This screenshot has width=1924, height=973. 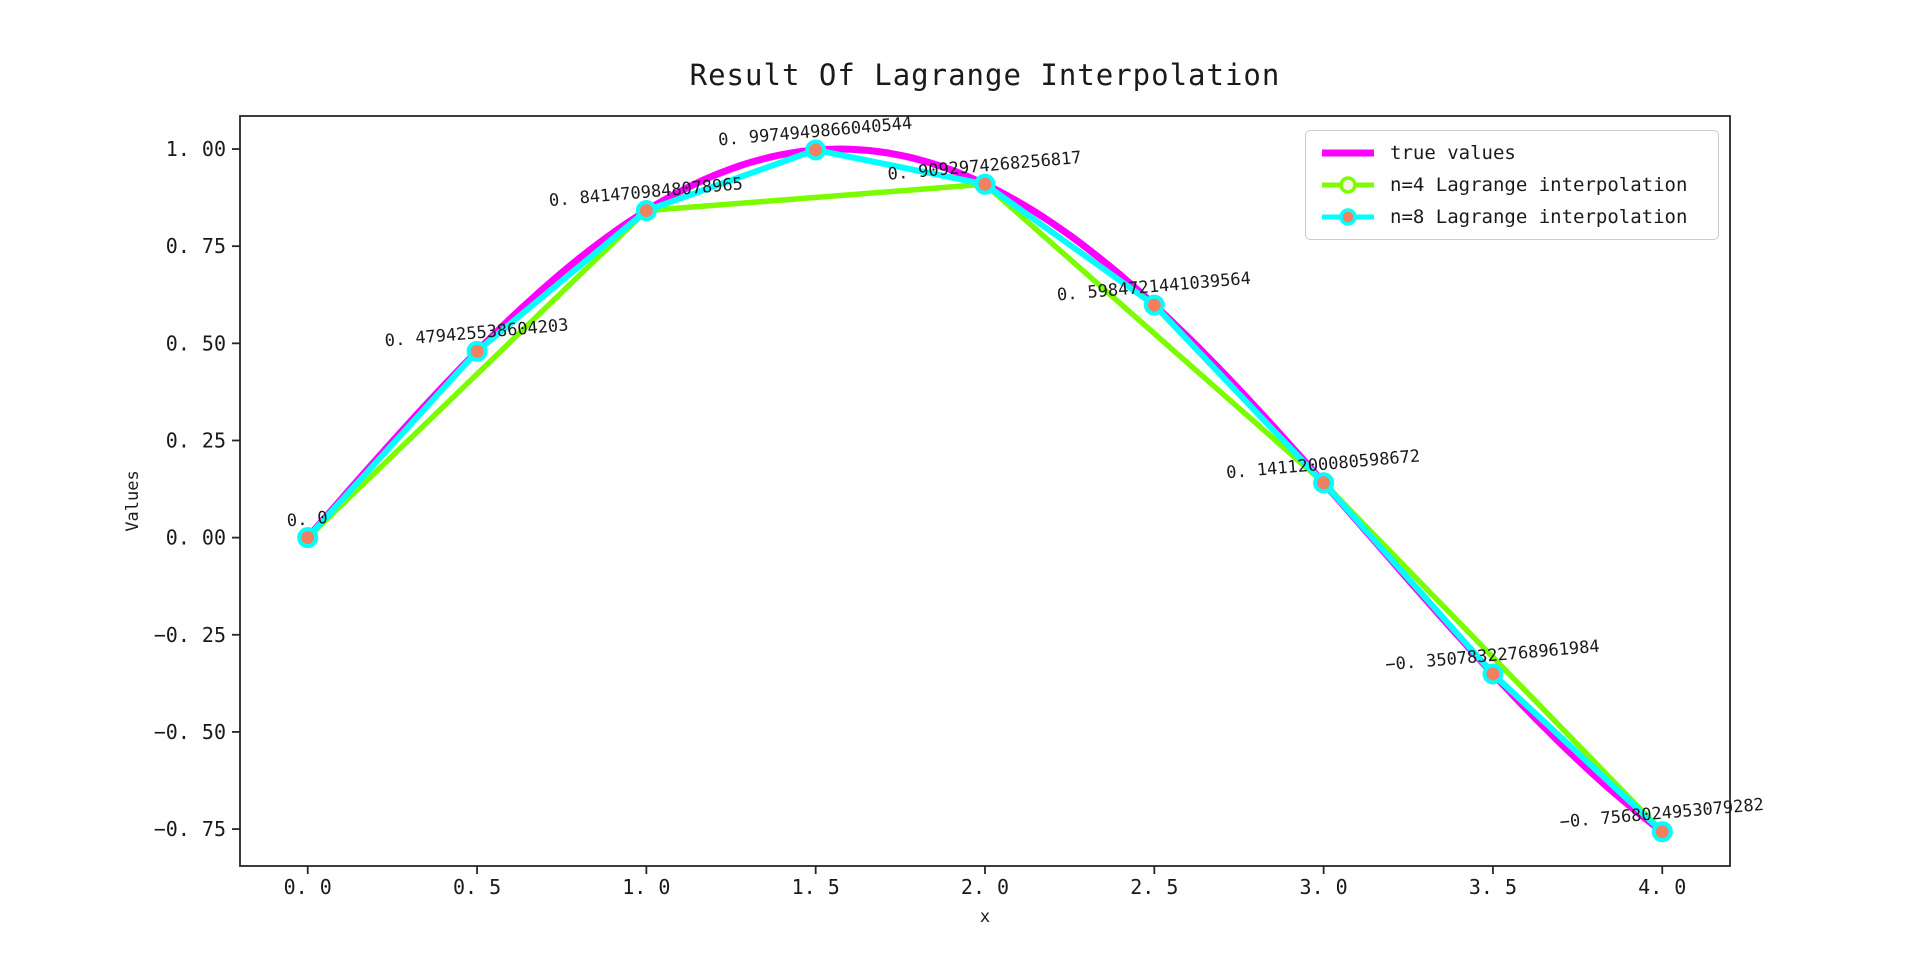 I want to click on y-axis-label: Values, so click(x=133, y=500).